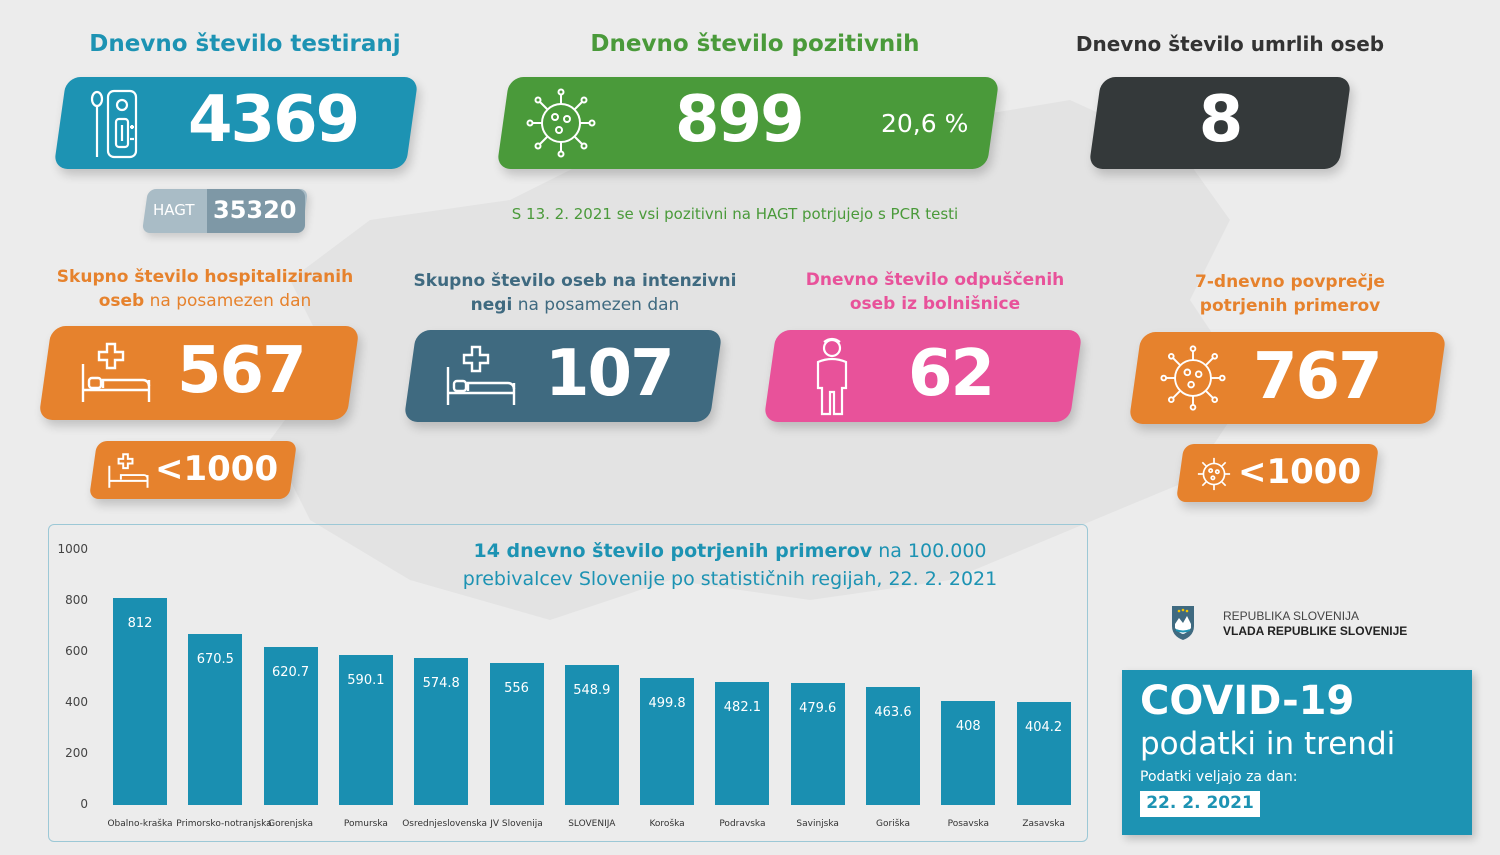  Describe the element at coordinates (832, 376) in the screenshot. I see `person-icon` at that location.